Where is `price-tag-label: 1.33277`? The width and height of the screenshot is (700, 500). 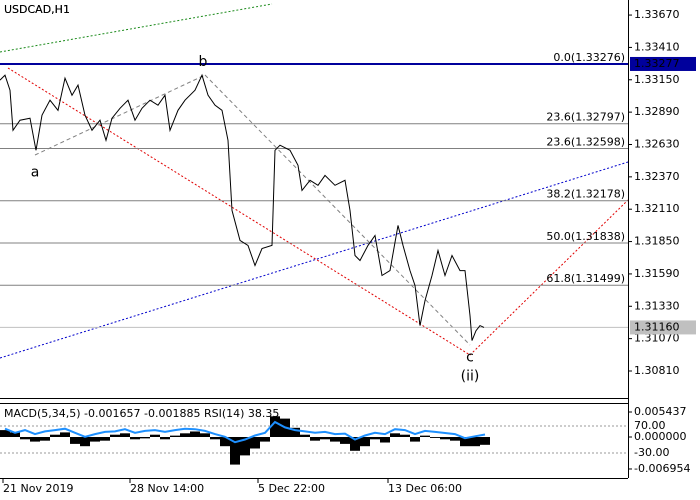
price-tag-label: 1.33277 is located at coordinates (657, 63).